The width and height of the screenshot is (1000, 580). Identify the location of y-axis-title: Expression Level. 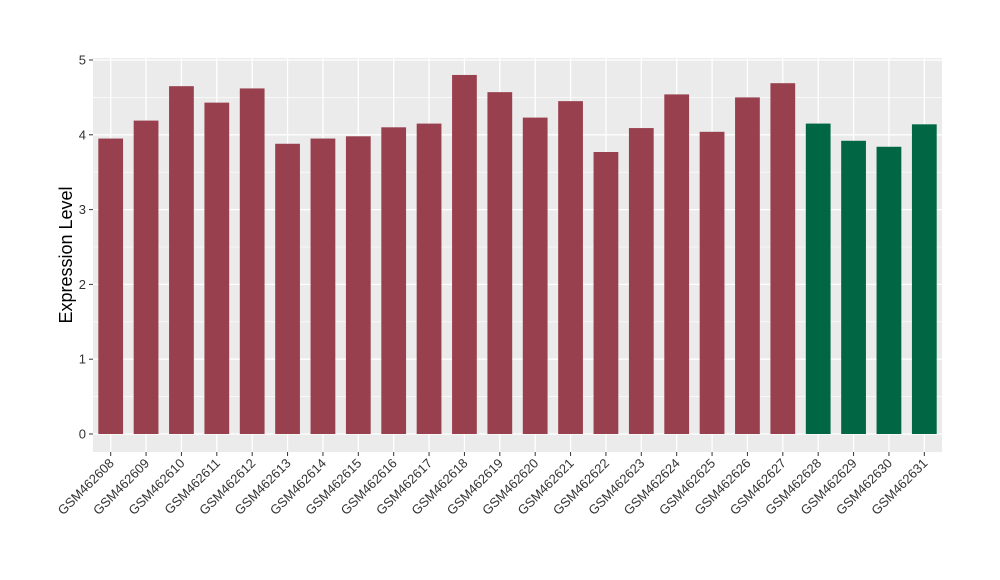
(66, 254).